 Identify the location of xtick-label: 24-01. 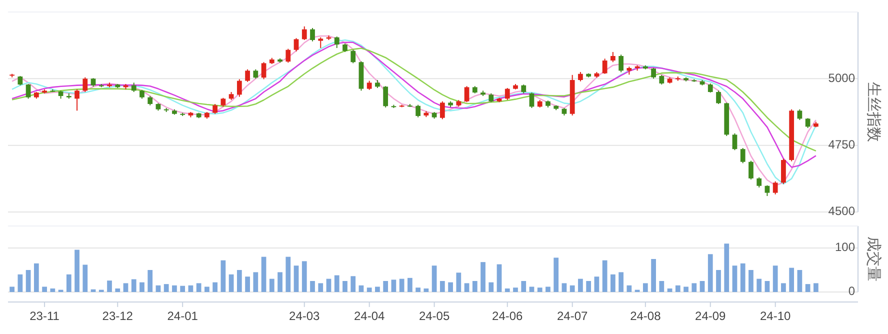
(182, 316).